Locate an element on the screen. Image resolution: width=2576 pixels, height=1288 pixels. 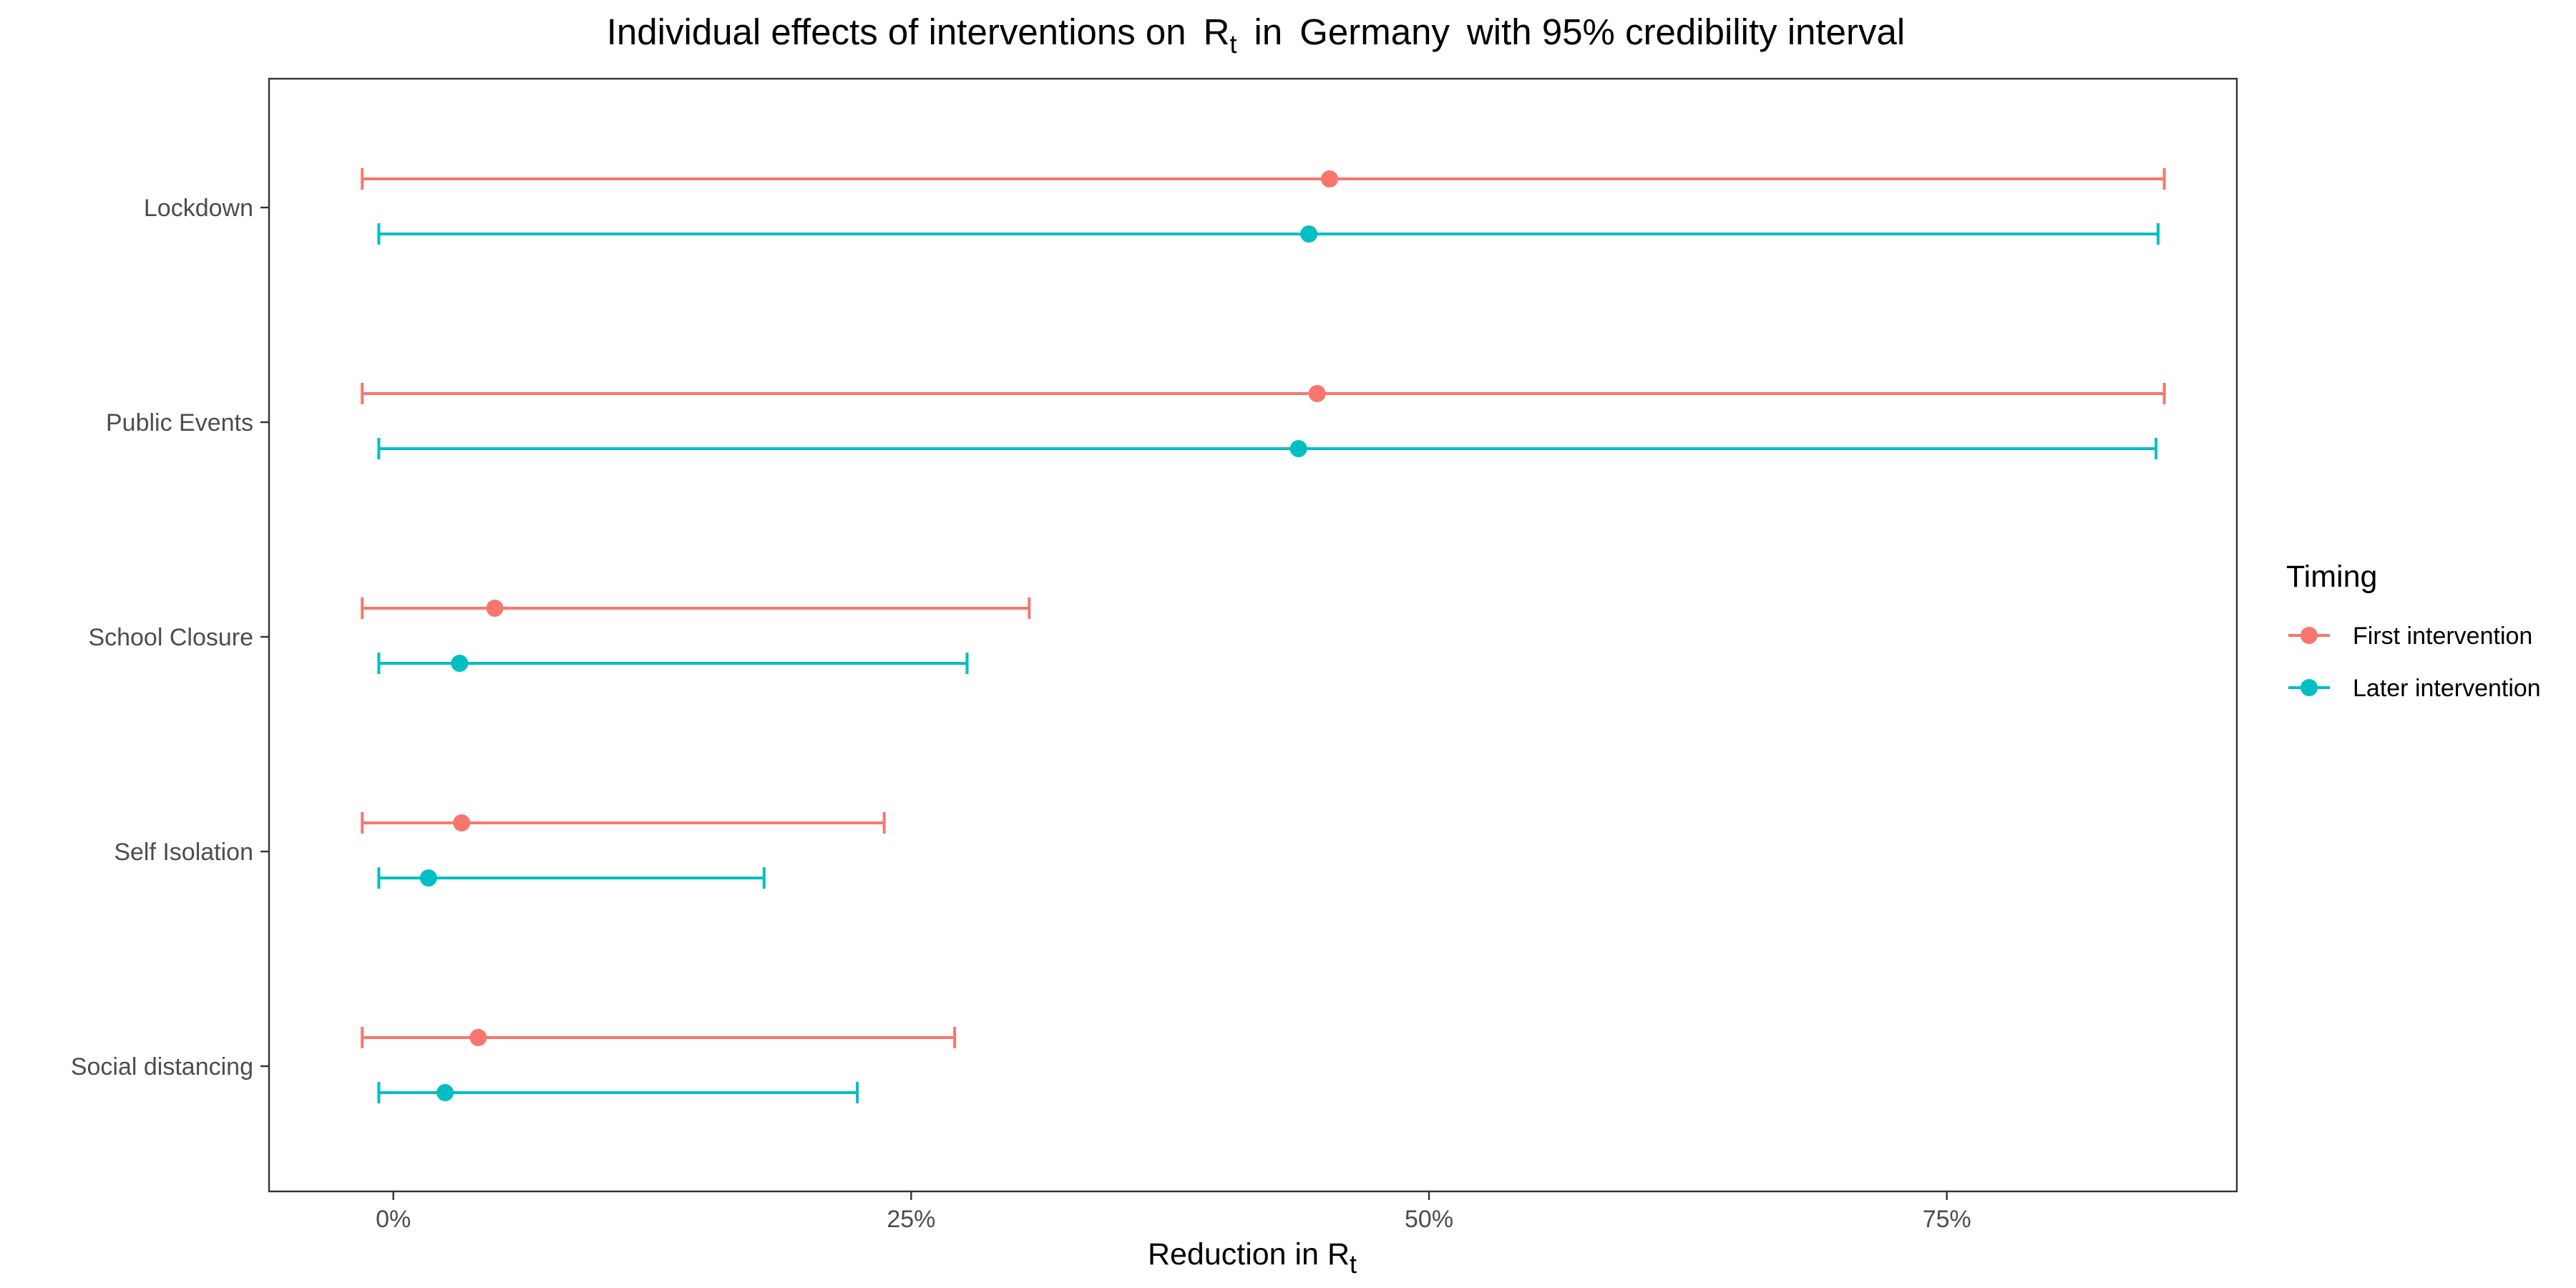
legend-label-first-intervention: First intervention is located at coordinates (2442, 636).